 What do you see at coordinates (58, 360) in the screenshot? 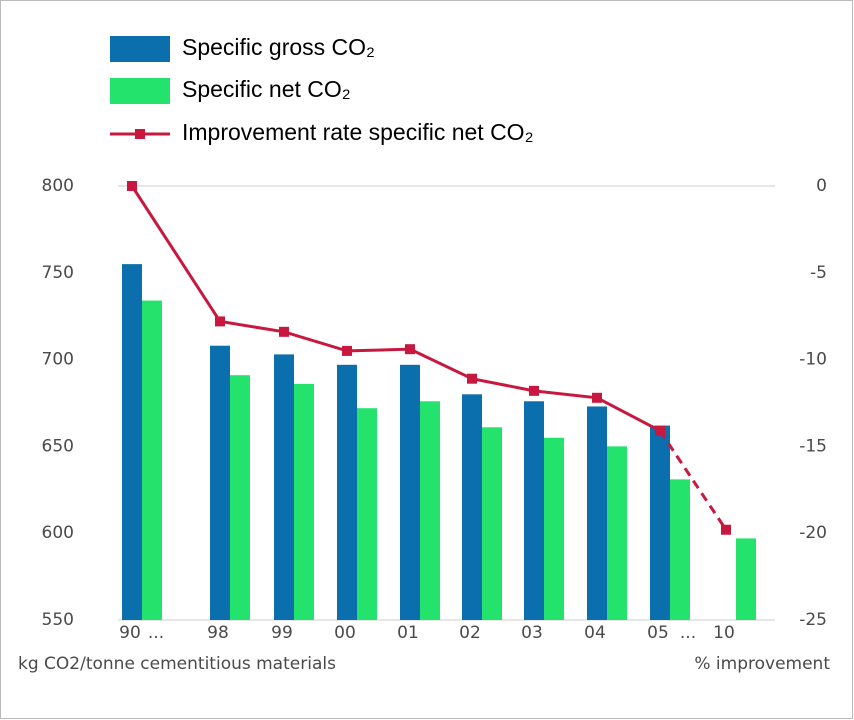
I see `y-tick-label: 700` at bounding box center [58, 360].